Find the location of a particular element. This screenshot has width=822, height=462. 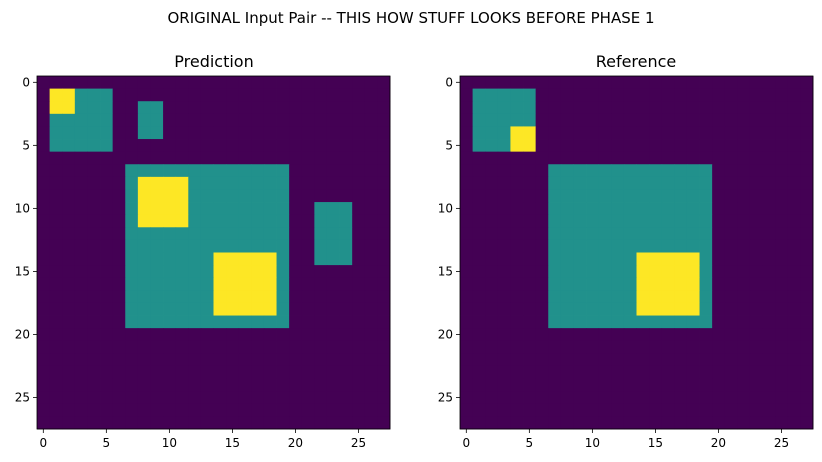

reference-xtick-label: 15 is located at coordinates (655, 443).